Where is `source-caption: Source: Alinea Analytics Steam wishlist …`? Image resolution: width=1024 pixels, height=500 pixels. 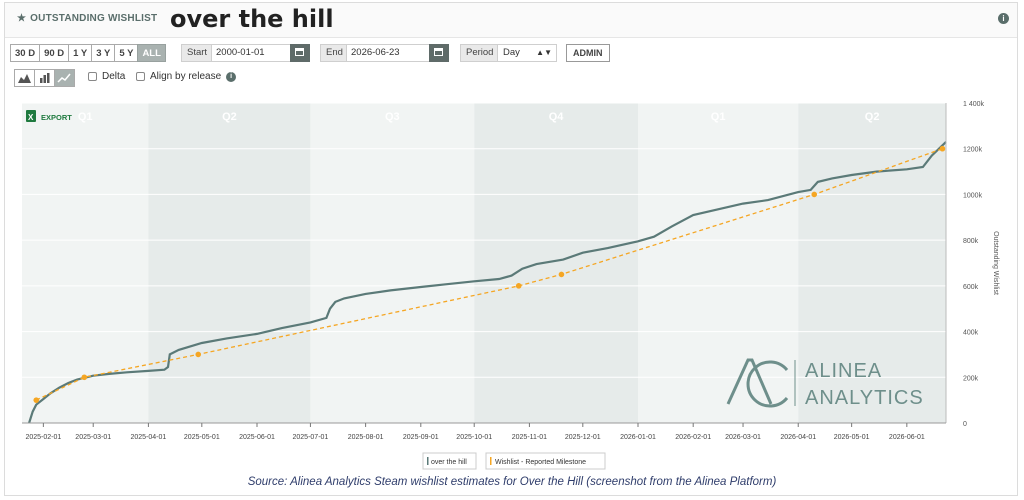 source-caption: Source: Alinea Analytics Steam wishlist … is located at coordinates (512, 482).